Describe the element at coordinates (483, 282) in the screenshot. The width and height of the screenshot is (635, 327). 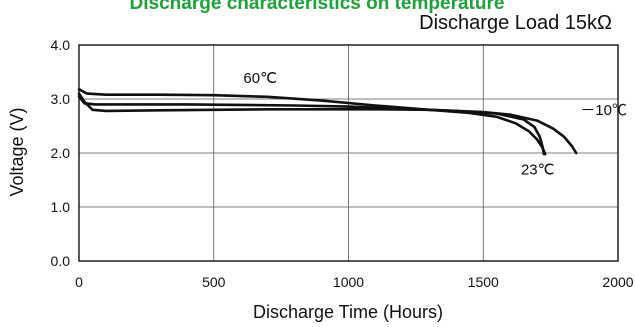
I see `x-tick-label: 1500` at that location.